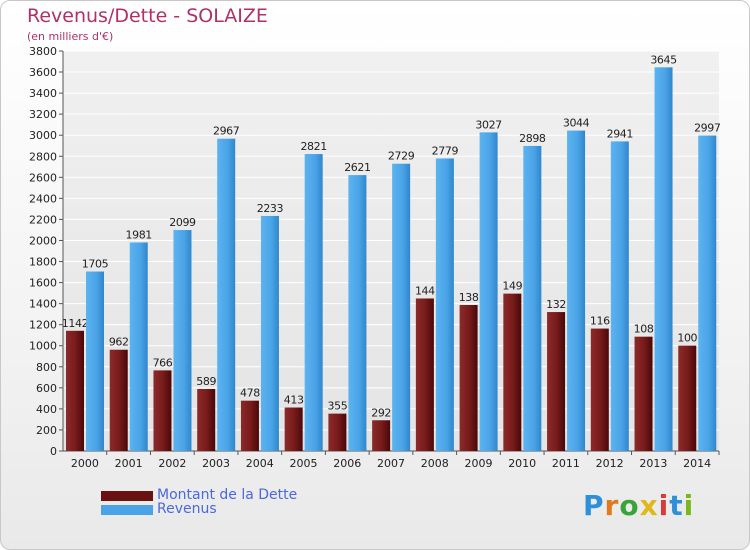 Image resolution: width=750 pixels, height=550 pixels. Describe the element at coordinates (512, 286) in the screenshot. I see `data-label-dette: 149` at that location.